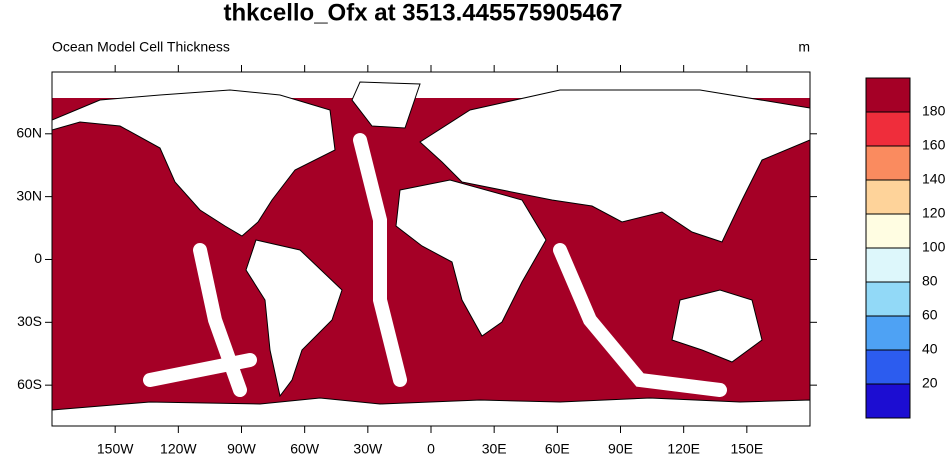 The image size is (950, 467). What do you see at coordinates (620, 449) in the screenshot?
I see `x-tick-label: 90E` at bounding box center [620, 449].